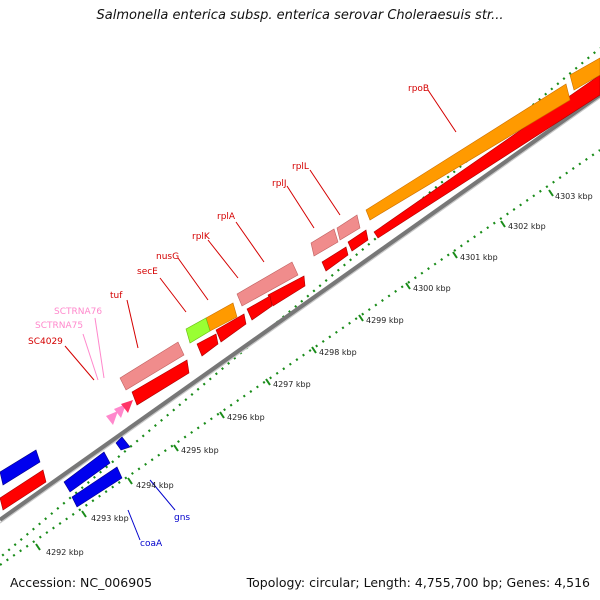 The height and width of the screenshot is (600, 600). What do you see at coordinates (279, 184) in the screenshot?
I see `label-rplJ: rplJ` at bounding box center [279, 184].